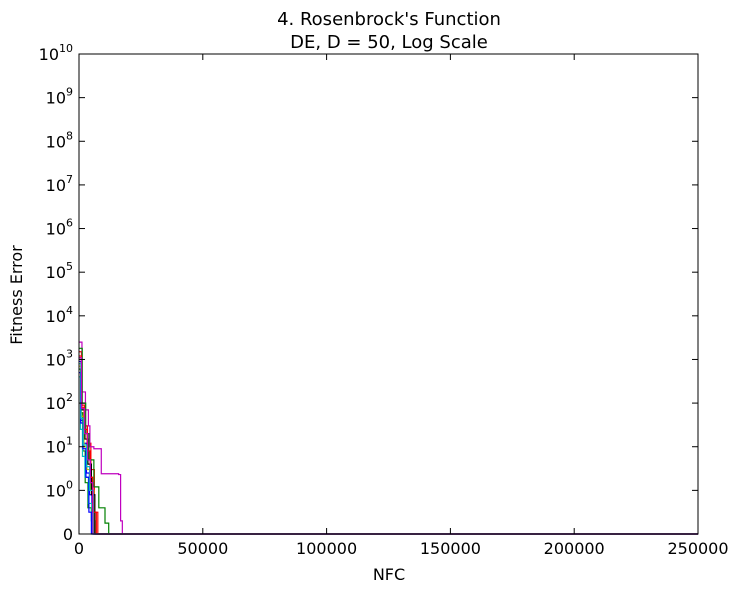 The image size is (740, 592). What do you see at coordinates (389, 19) in the screenshot?
I see `chart-title: 4. Rosenbrock's Function` at bounding box center [389, 19].